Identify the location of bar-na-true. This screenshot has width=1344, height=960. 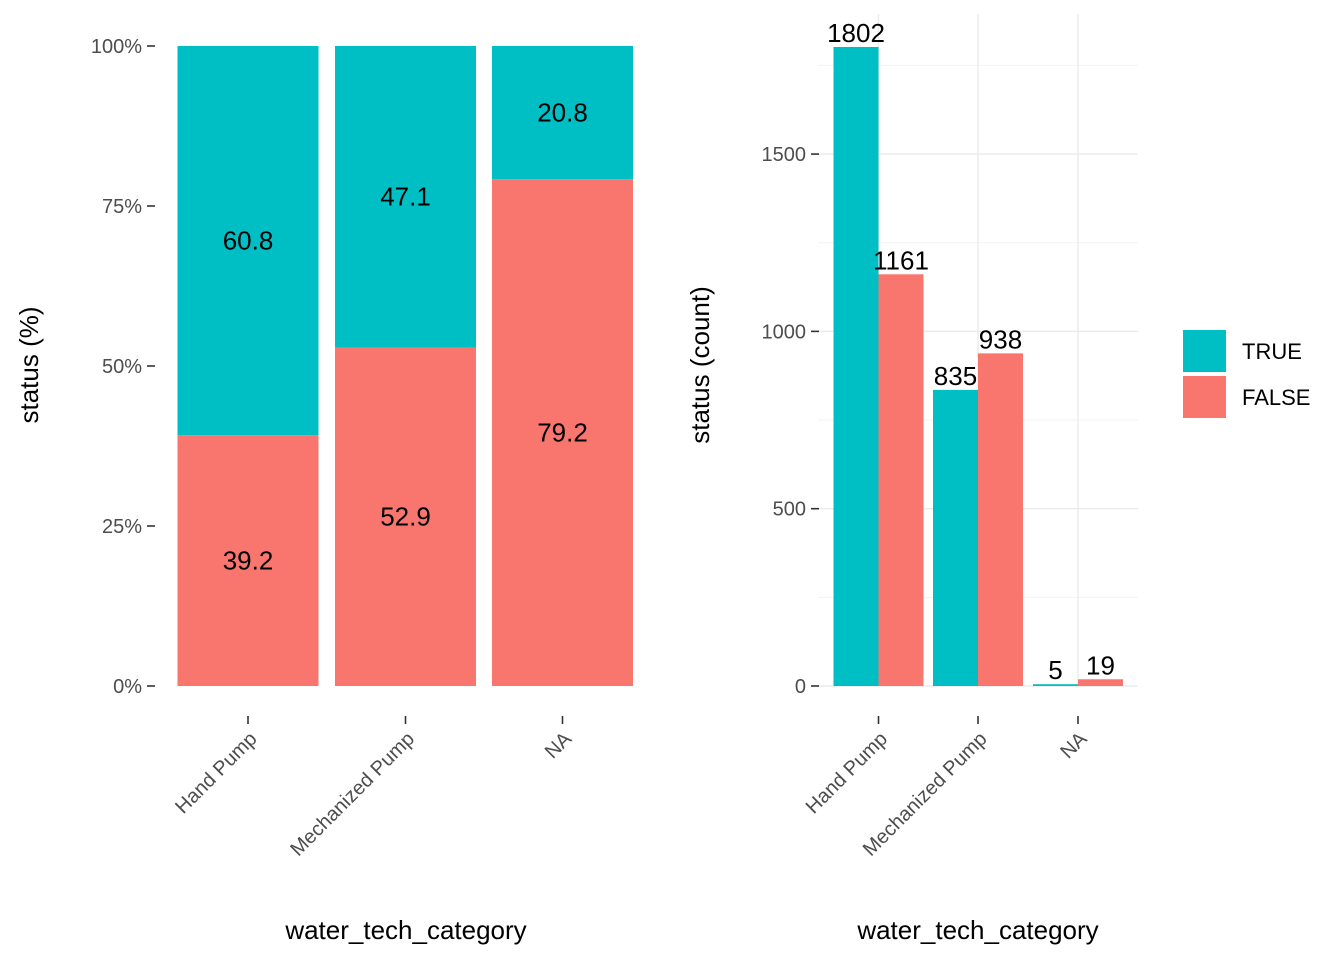
(562, 113).